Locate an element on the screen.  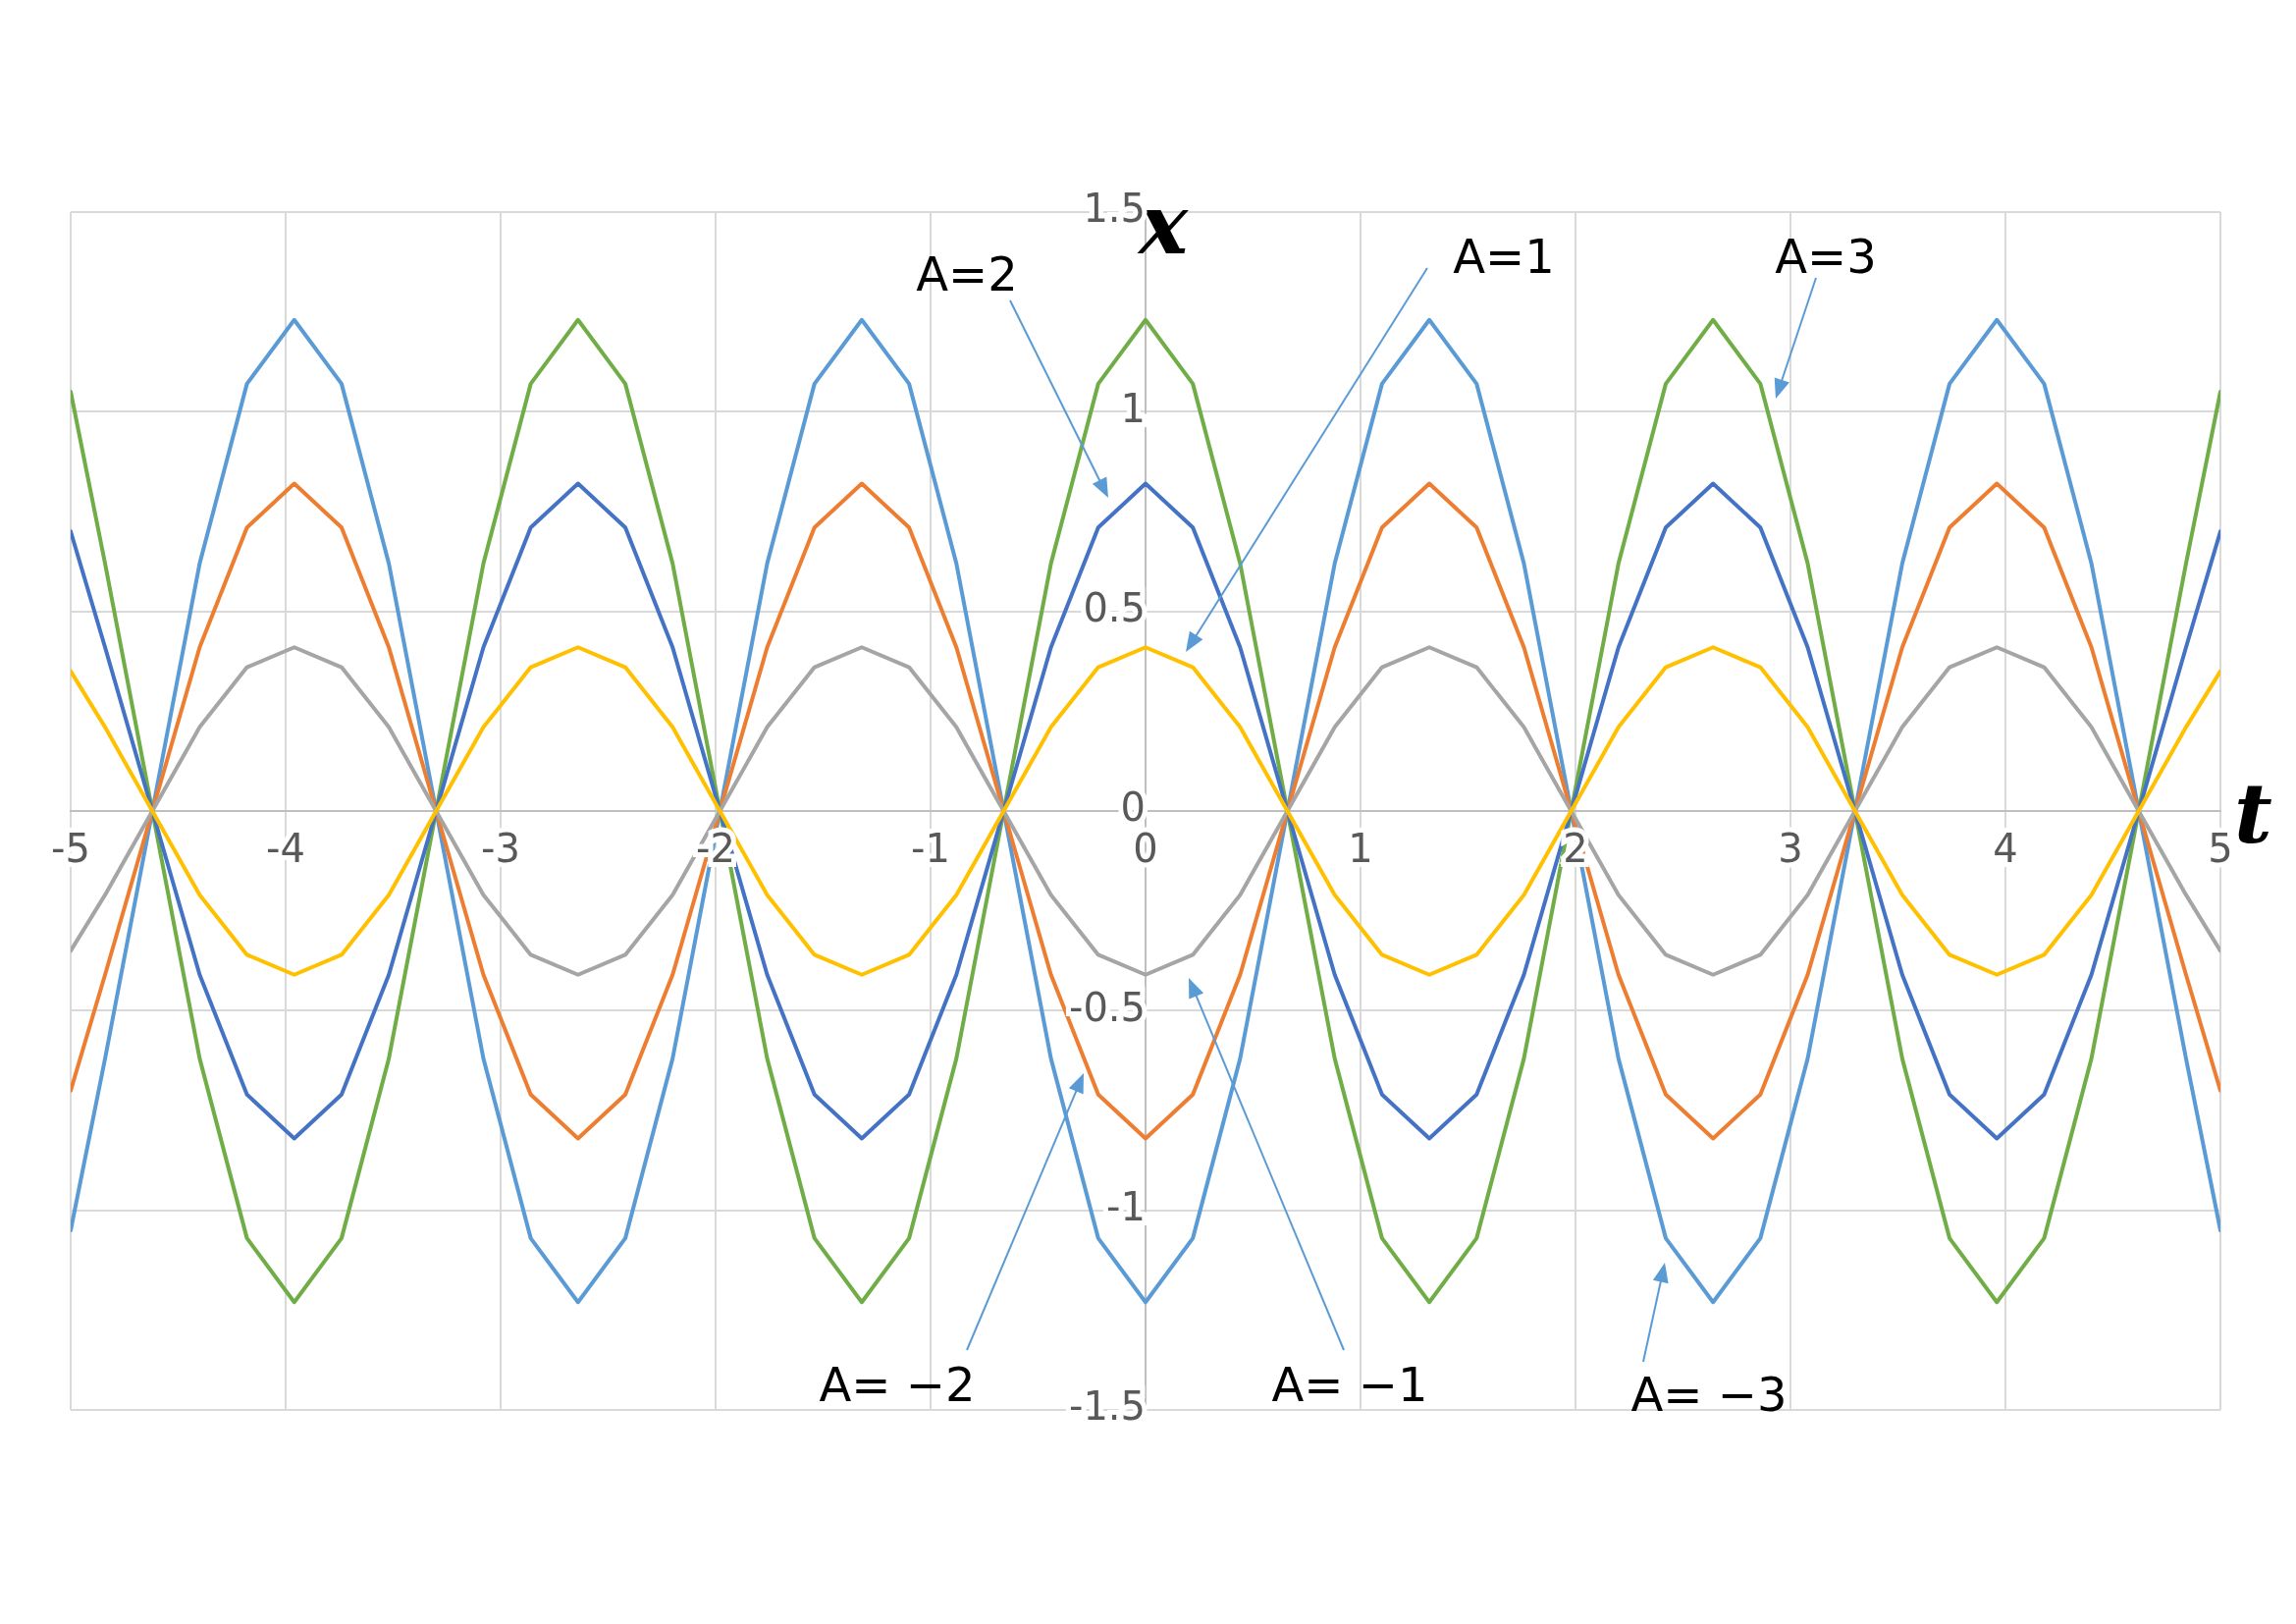
annotation: A= −1 is located at coordinates (1349, 1384).